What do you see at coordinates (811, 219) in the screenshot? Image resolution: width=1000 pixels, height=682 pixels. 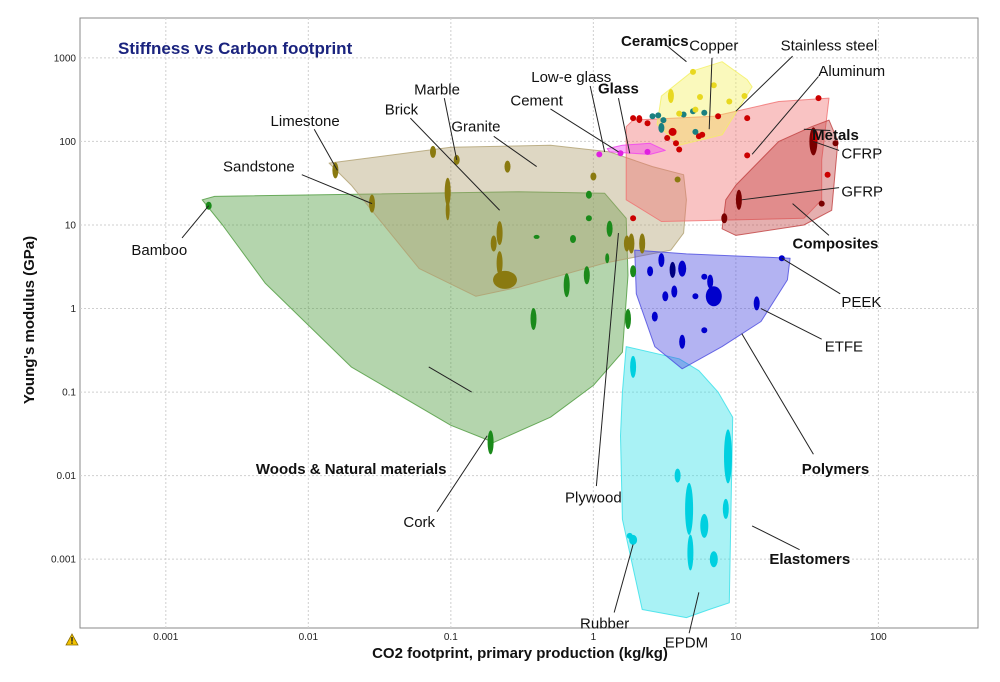 I see `leader-composites` at bounding box center [811, 219].